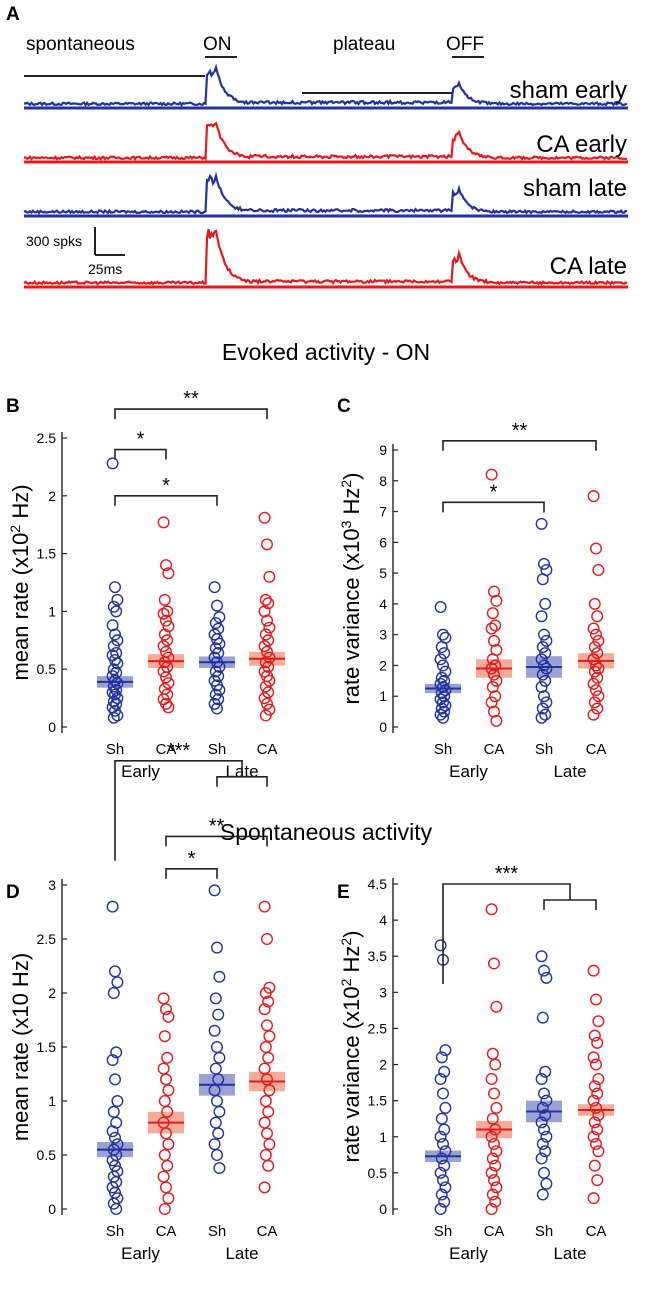 This screenshot has height=1300, width=653. What do you see at coordinates (325, 257) in the screenshot?
I see `trace-ca-late` at bounding box center [325, 257].